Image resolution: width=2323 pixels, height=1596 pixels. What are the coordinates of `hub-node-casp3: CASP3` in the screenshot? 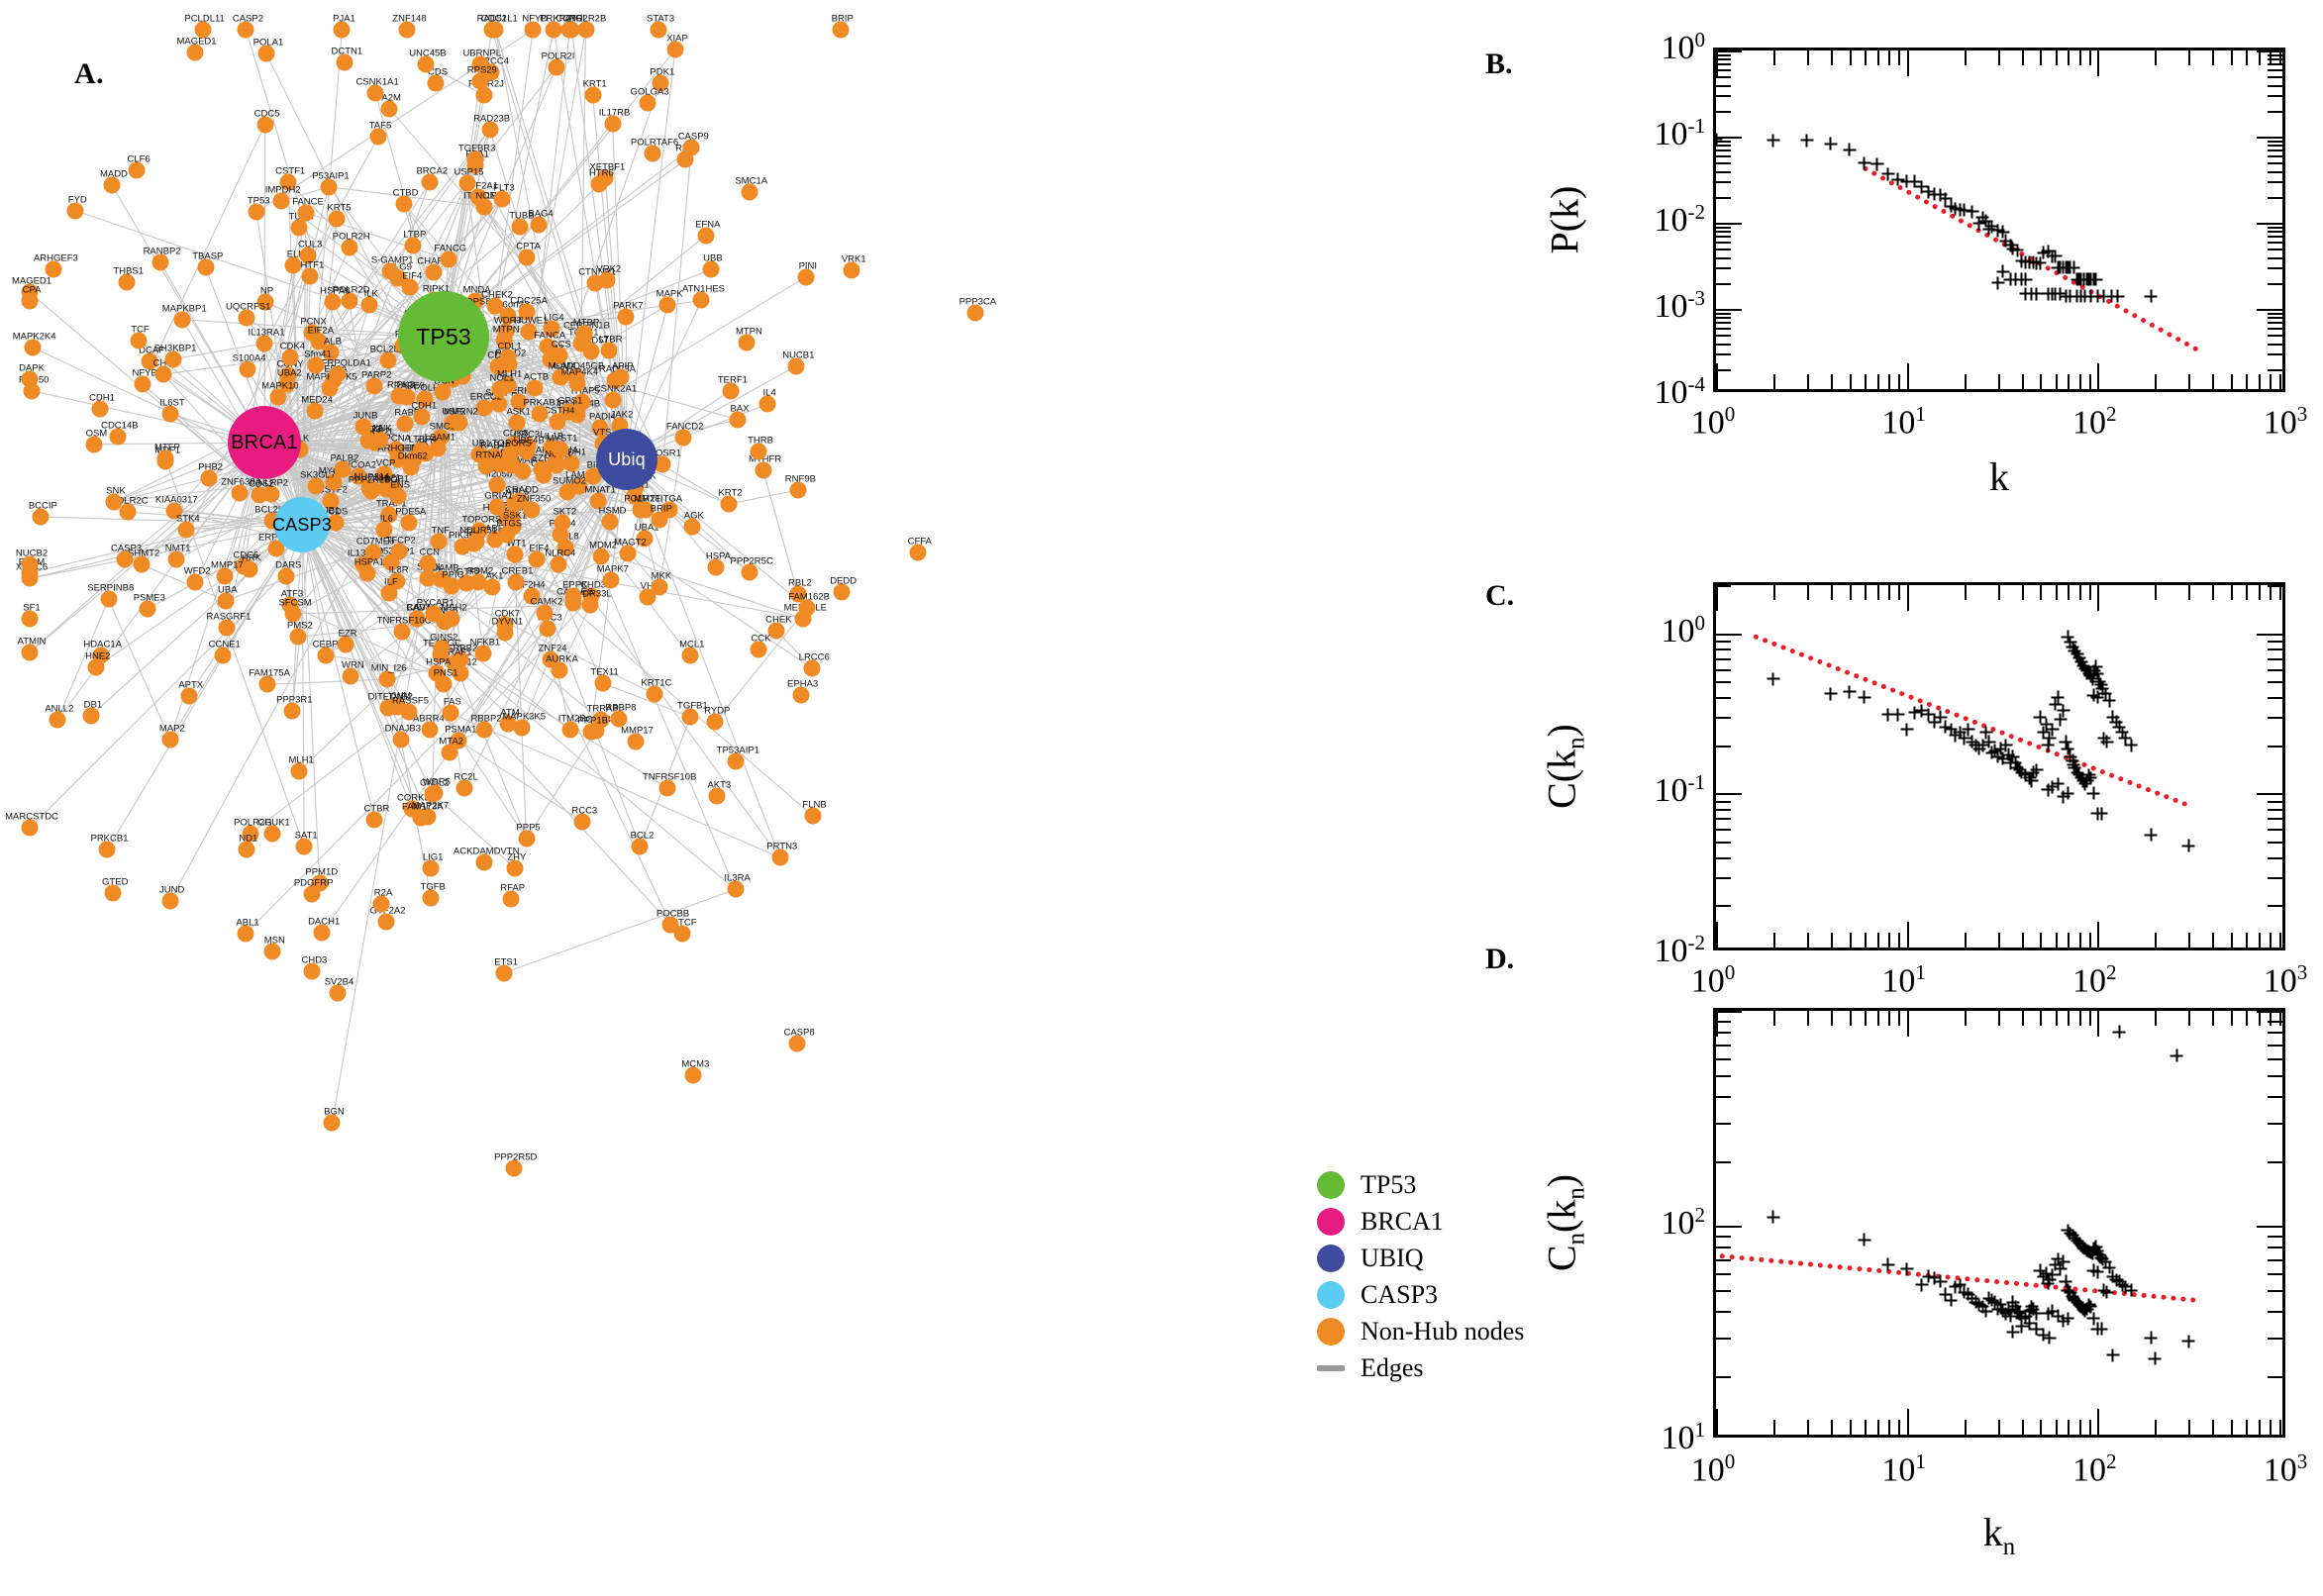 It's located at (302, 524).